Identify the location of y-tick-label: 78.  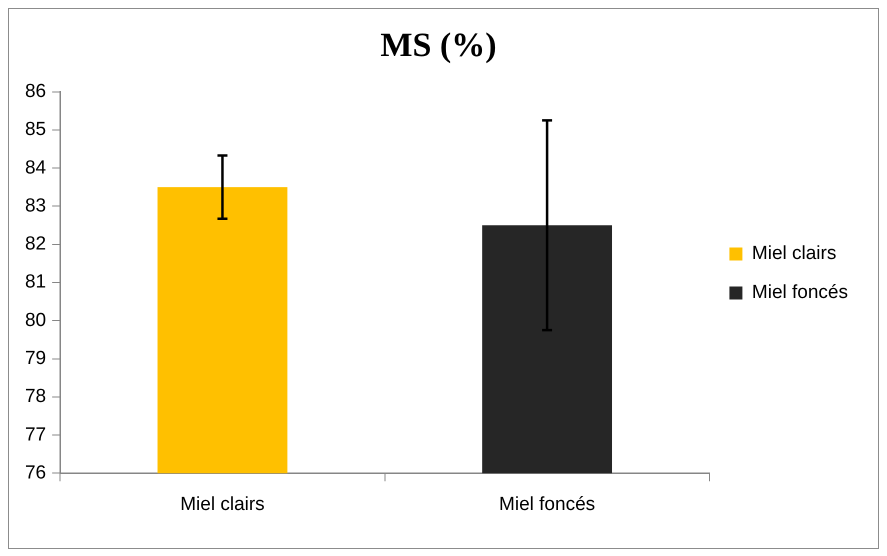
(35, 397).